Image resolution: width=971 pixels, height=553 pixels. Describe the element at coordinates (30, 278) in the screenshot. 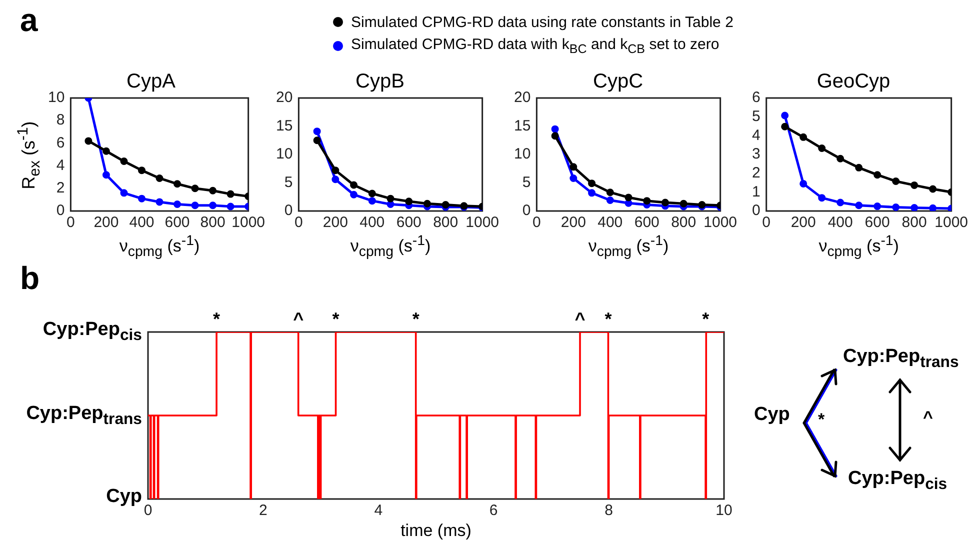

I see `text: b` at that location.